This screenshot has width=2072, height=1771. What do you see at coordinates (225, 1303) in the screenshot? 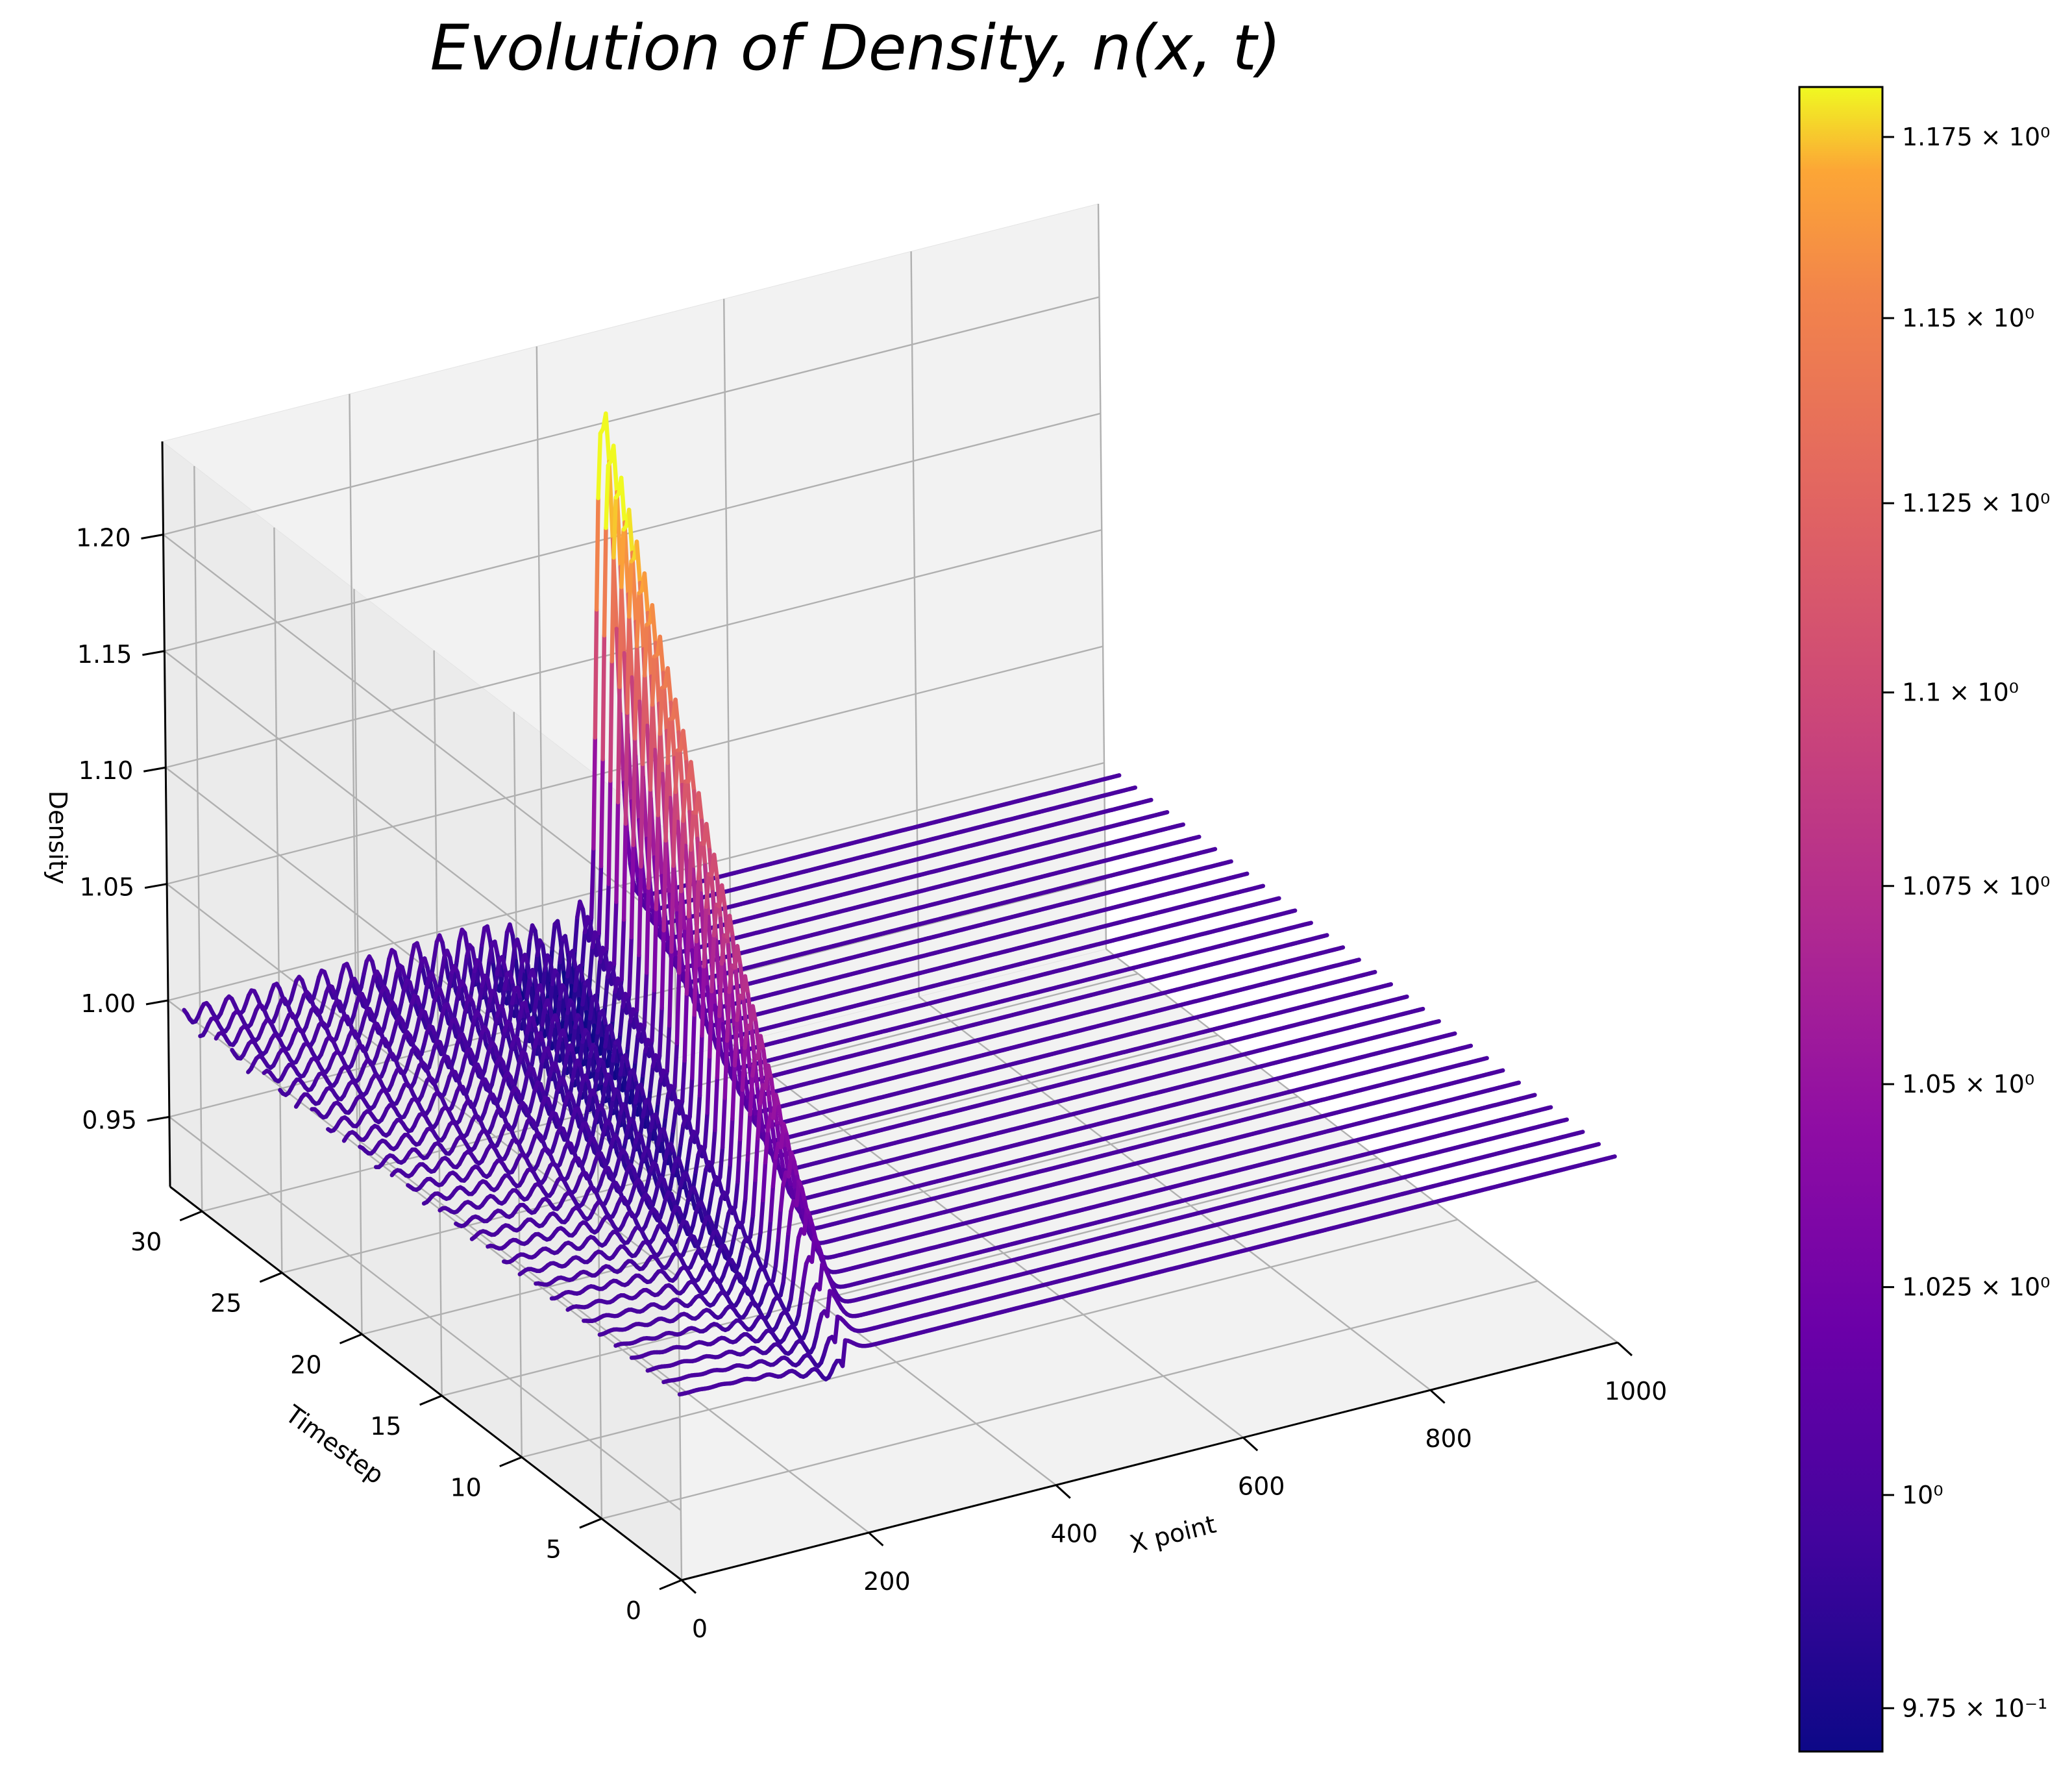
I see `y-tick-label: 25` at bounding box center [225, 1303].